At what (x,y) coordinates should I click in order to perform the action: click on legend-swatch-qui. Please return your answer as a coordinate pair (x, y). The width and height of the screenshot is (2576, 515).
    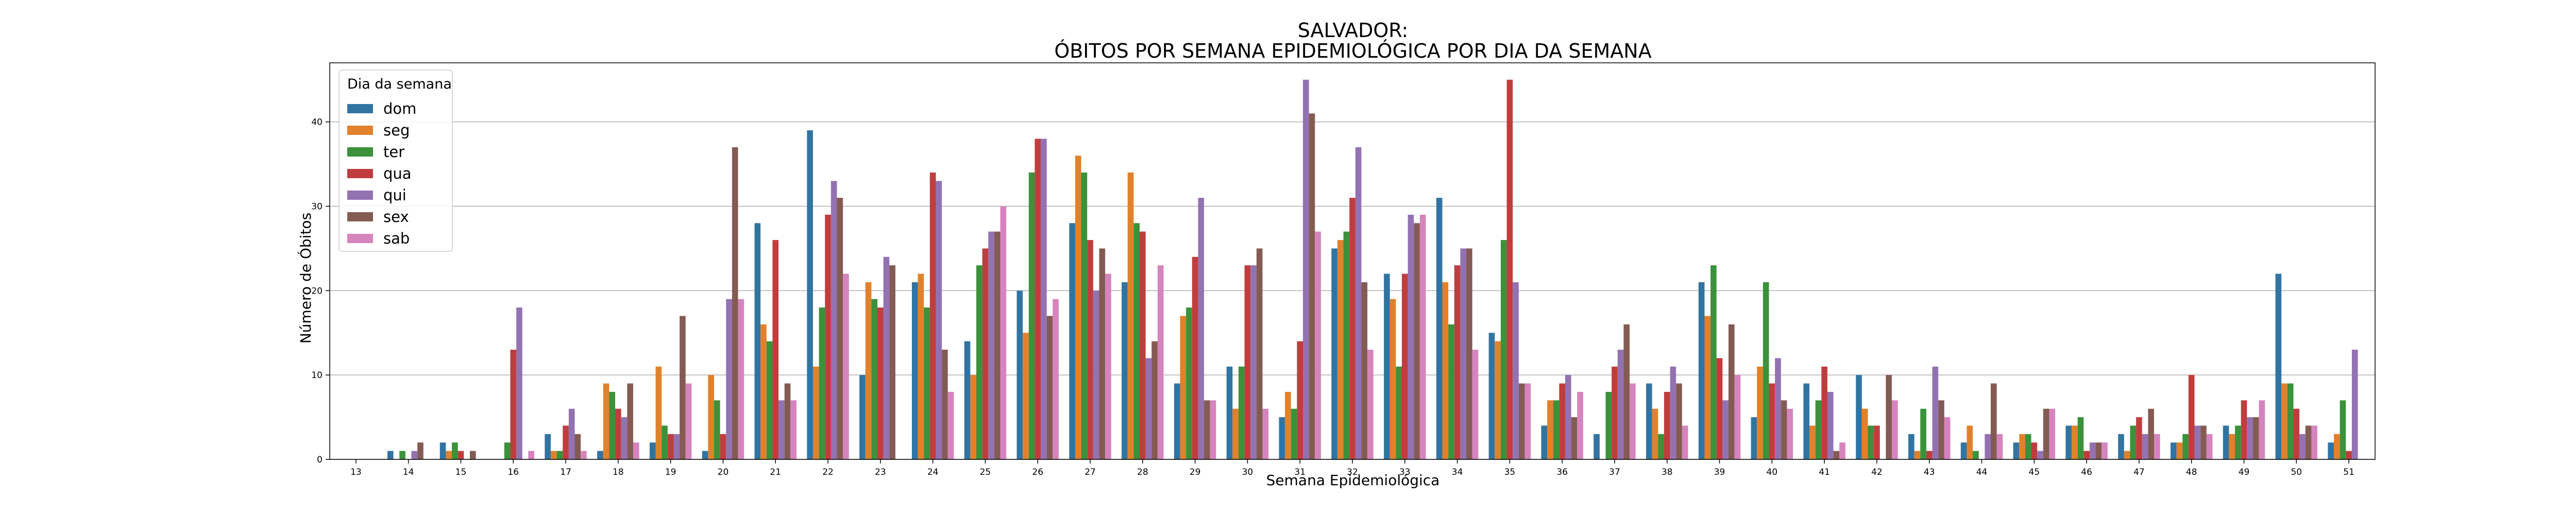
    Looking at the image, I should click on (360, 195).